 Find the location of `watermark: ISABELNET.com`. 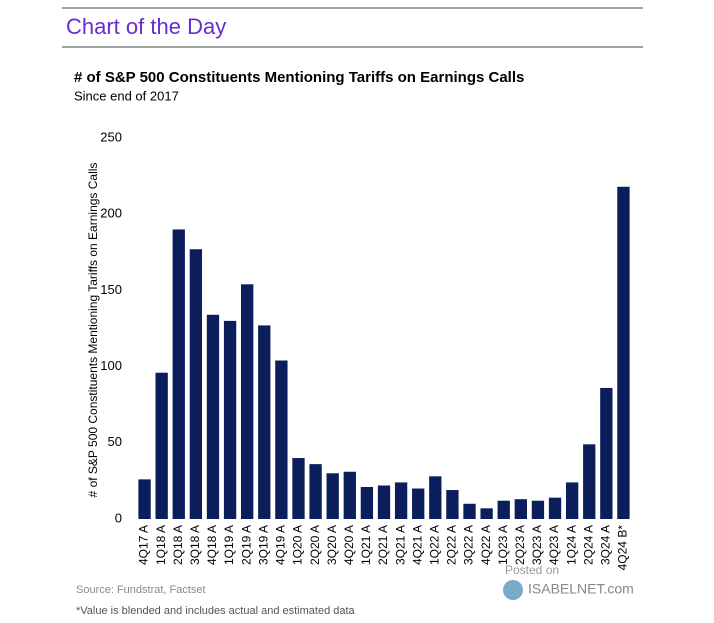

watermark: ISABELNET.com is located at coordinates (581, 589).